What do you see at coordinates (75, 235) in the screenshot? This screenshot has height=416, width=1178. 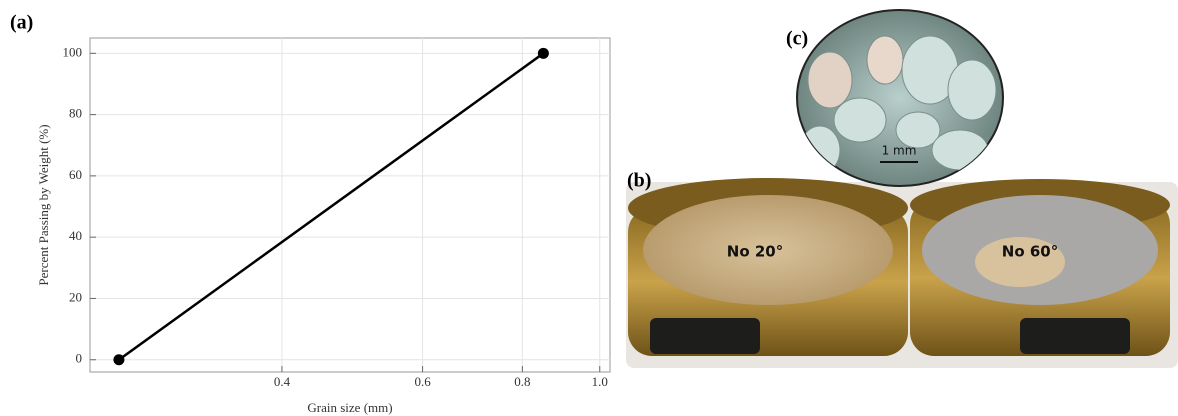 I see `y-tick-label: 40` at bounding box center [75, 235].